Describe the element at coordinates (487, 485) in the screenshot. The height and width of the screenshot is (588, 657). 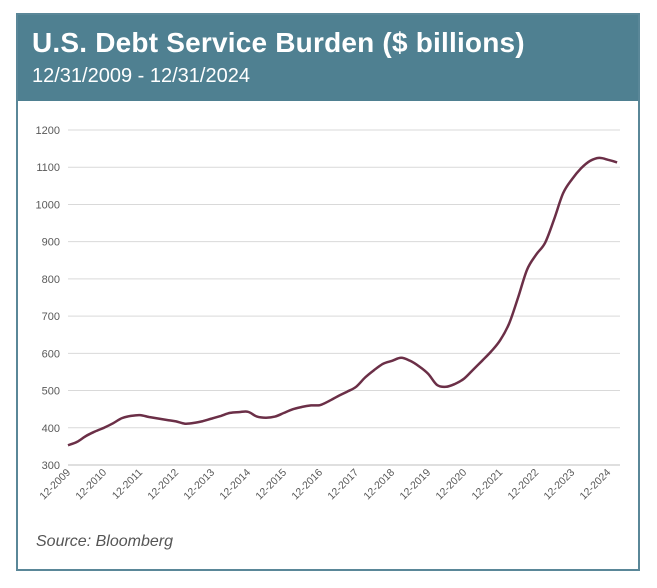
I see `x-tick-label: 12-2021` at that location.